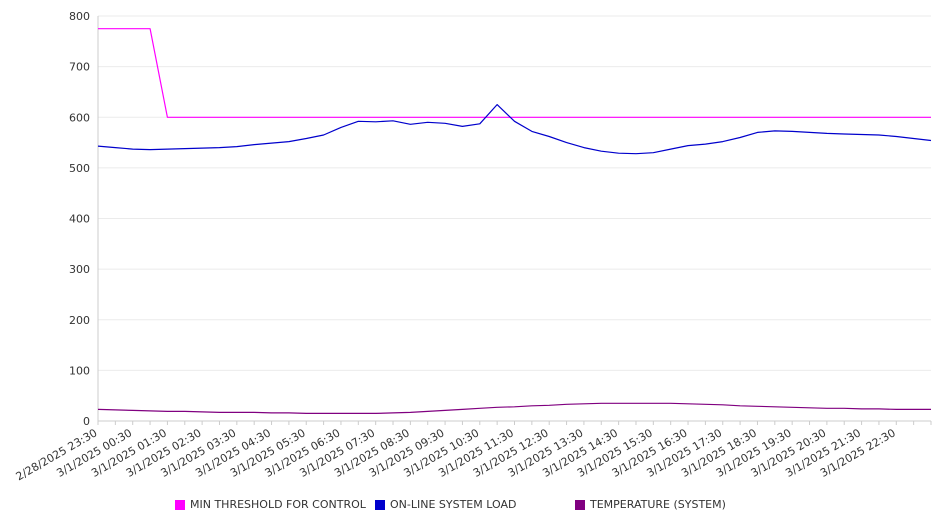 The image size is (946, 526). I want to click on legend-item-temperature: TEMPERATURE (SYSTEM), so click(650, 504).